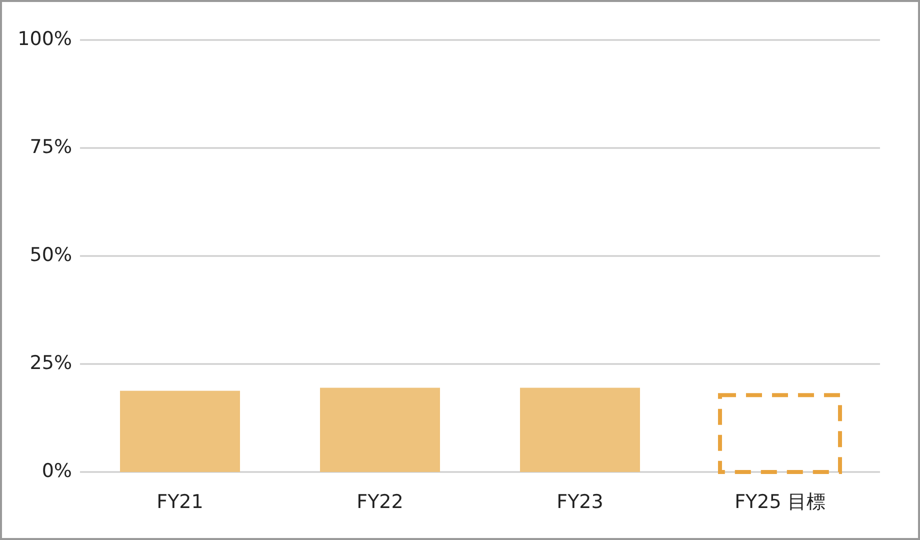  Describe the element at coordinates (51, 147) in the screenshot. I see `y-tick-label: 75%` at that location.